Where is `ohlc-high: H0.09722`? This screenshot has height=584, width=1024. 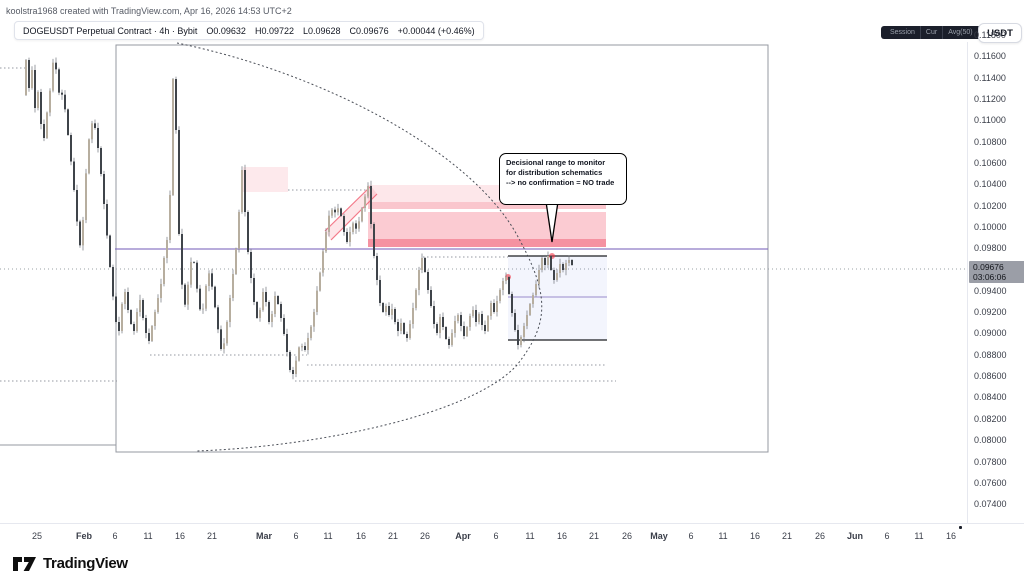 ohlc-high: H0.09722 is located at coordinates (274, 30).